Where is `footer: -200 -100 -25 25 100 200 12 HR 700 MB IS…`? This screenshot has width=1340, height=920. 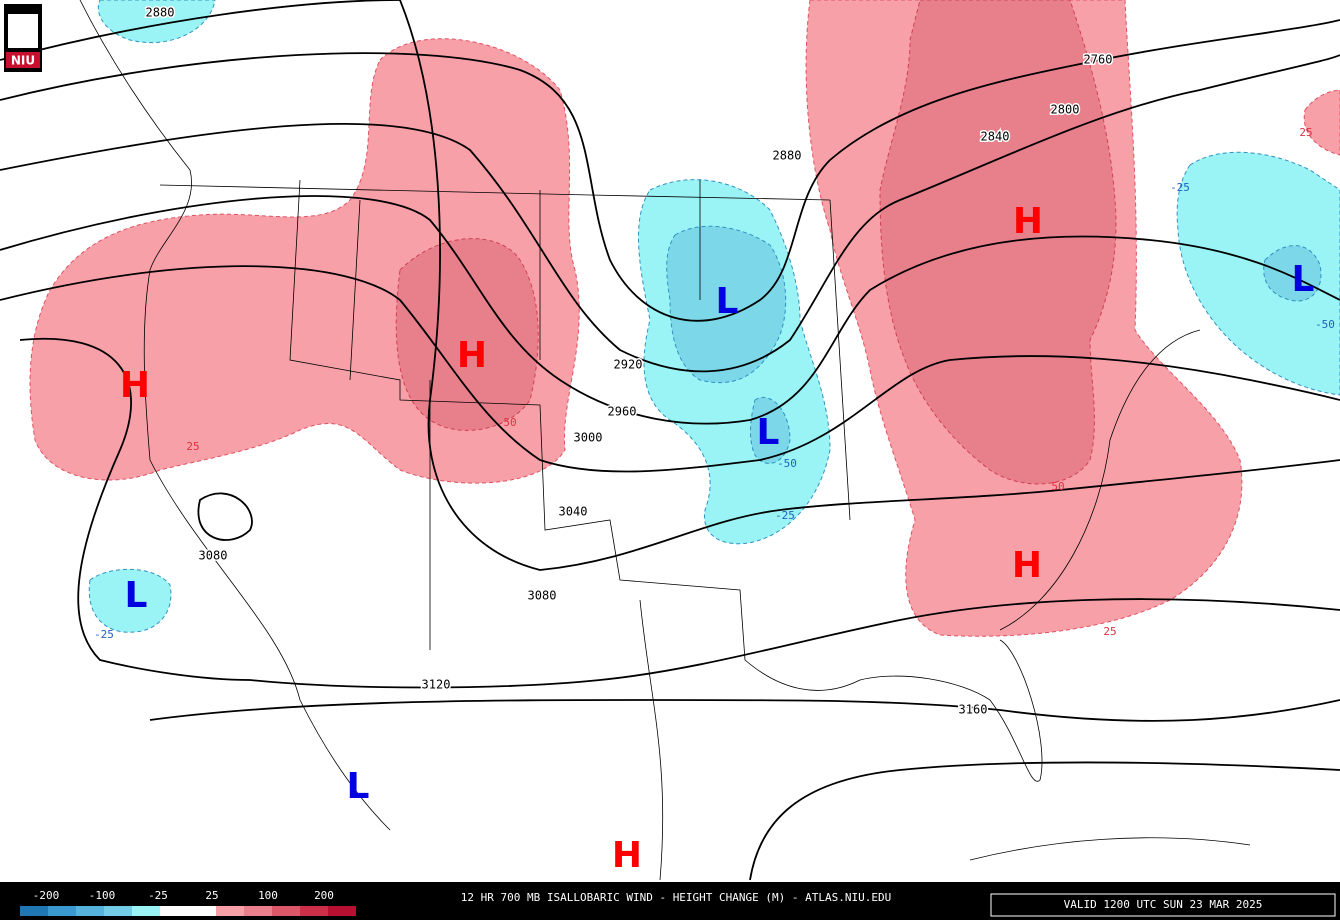
footer: -200 -100 -25 25 100 200 12 HR 700 MB IS… is located at coordinates (670, 901).